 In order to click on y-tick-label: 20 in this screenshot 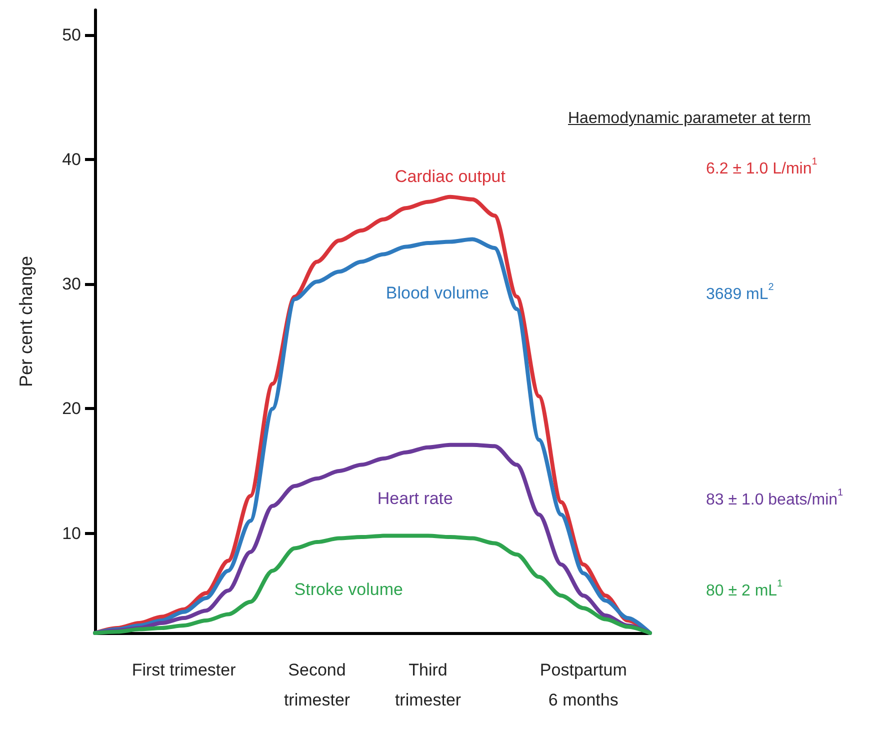, I will do `click(71, 408)`.